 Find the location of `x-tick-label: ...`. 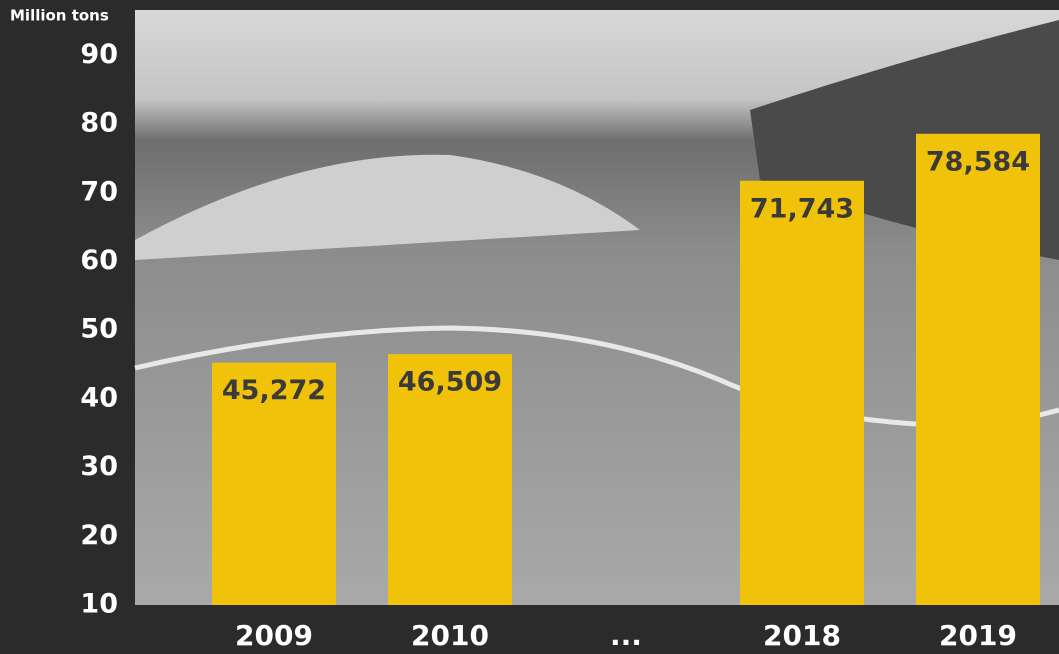

x-tick-label: ... is located at coordinates (626, 635).